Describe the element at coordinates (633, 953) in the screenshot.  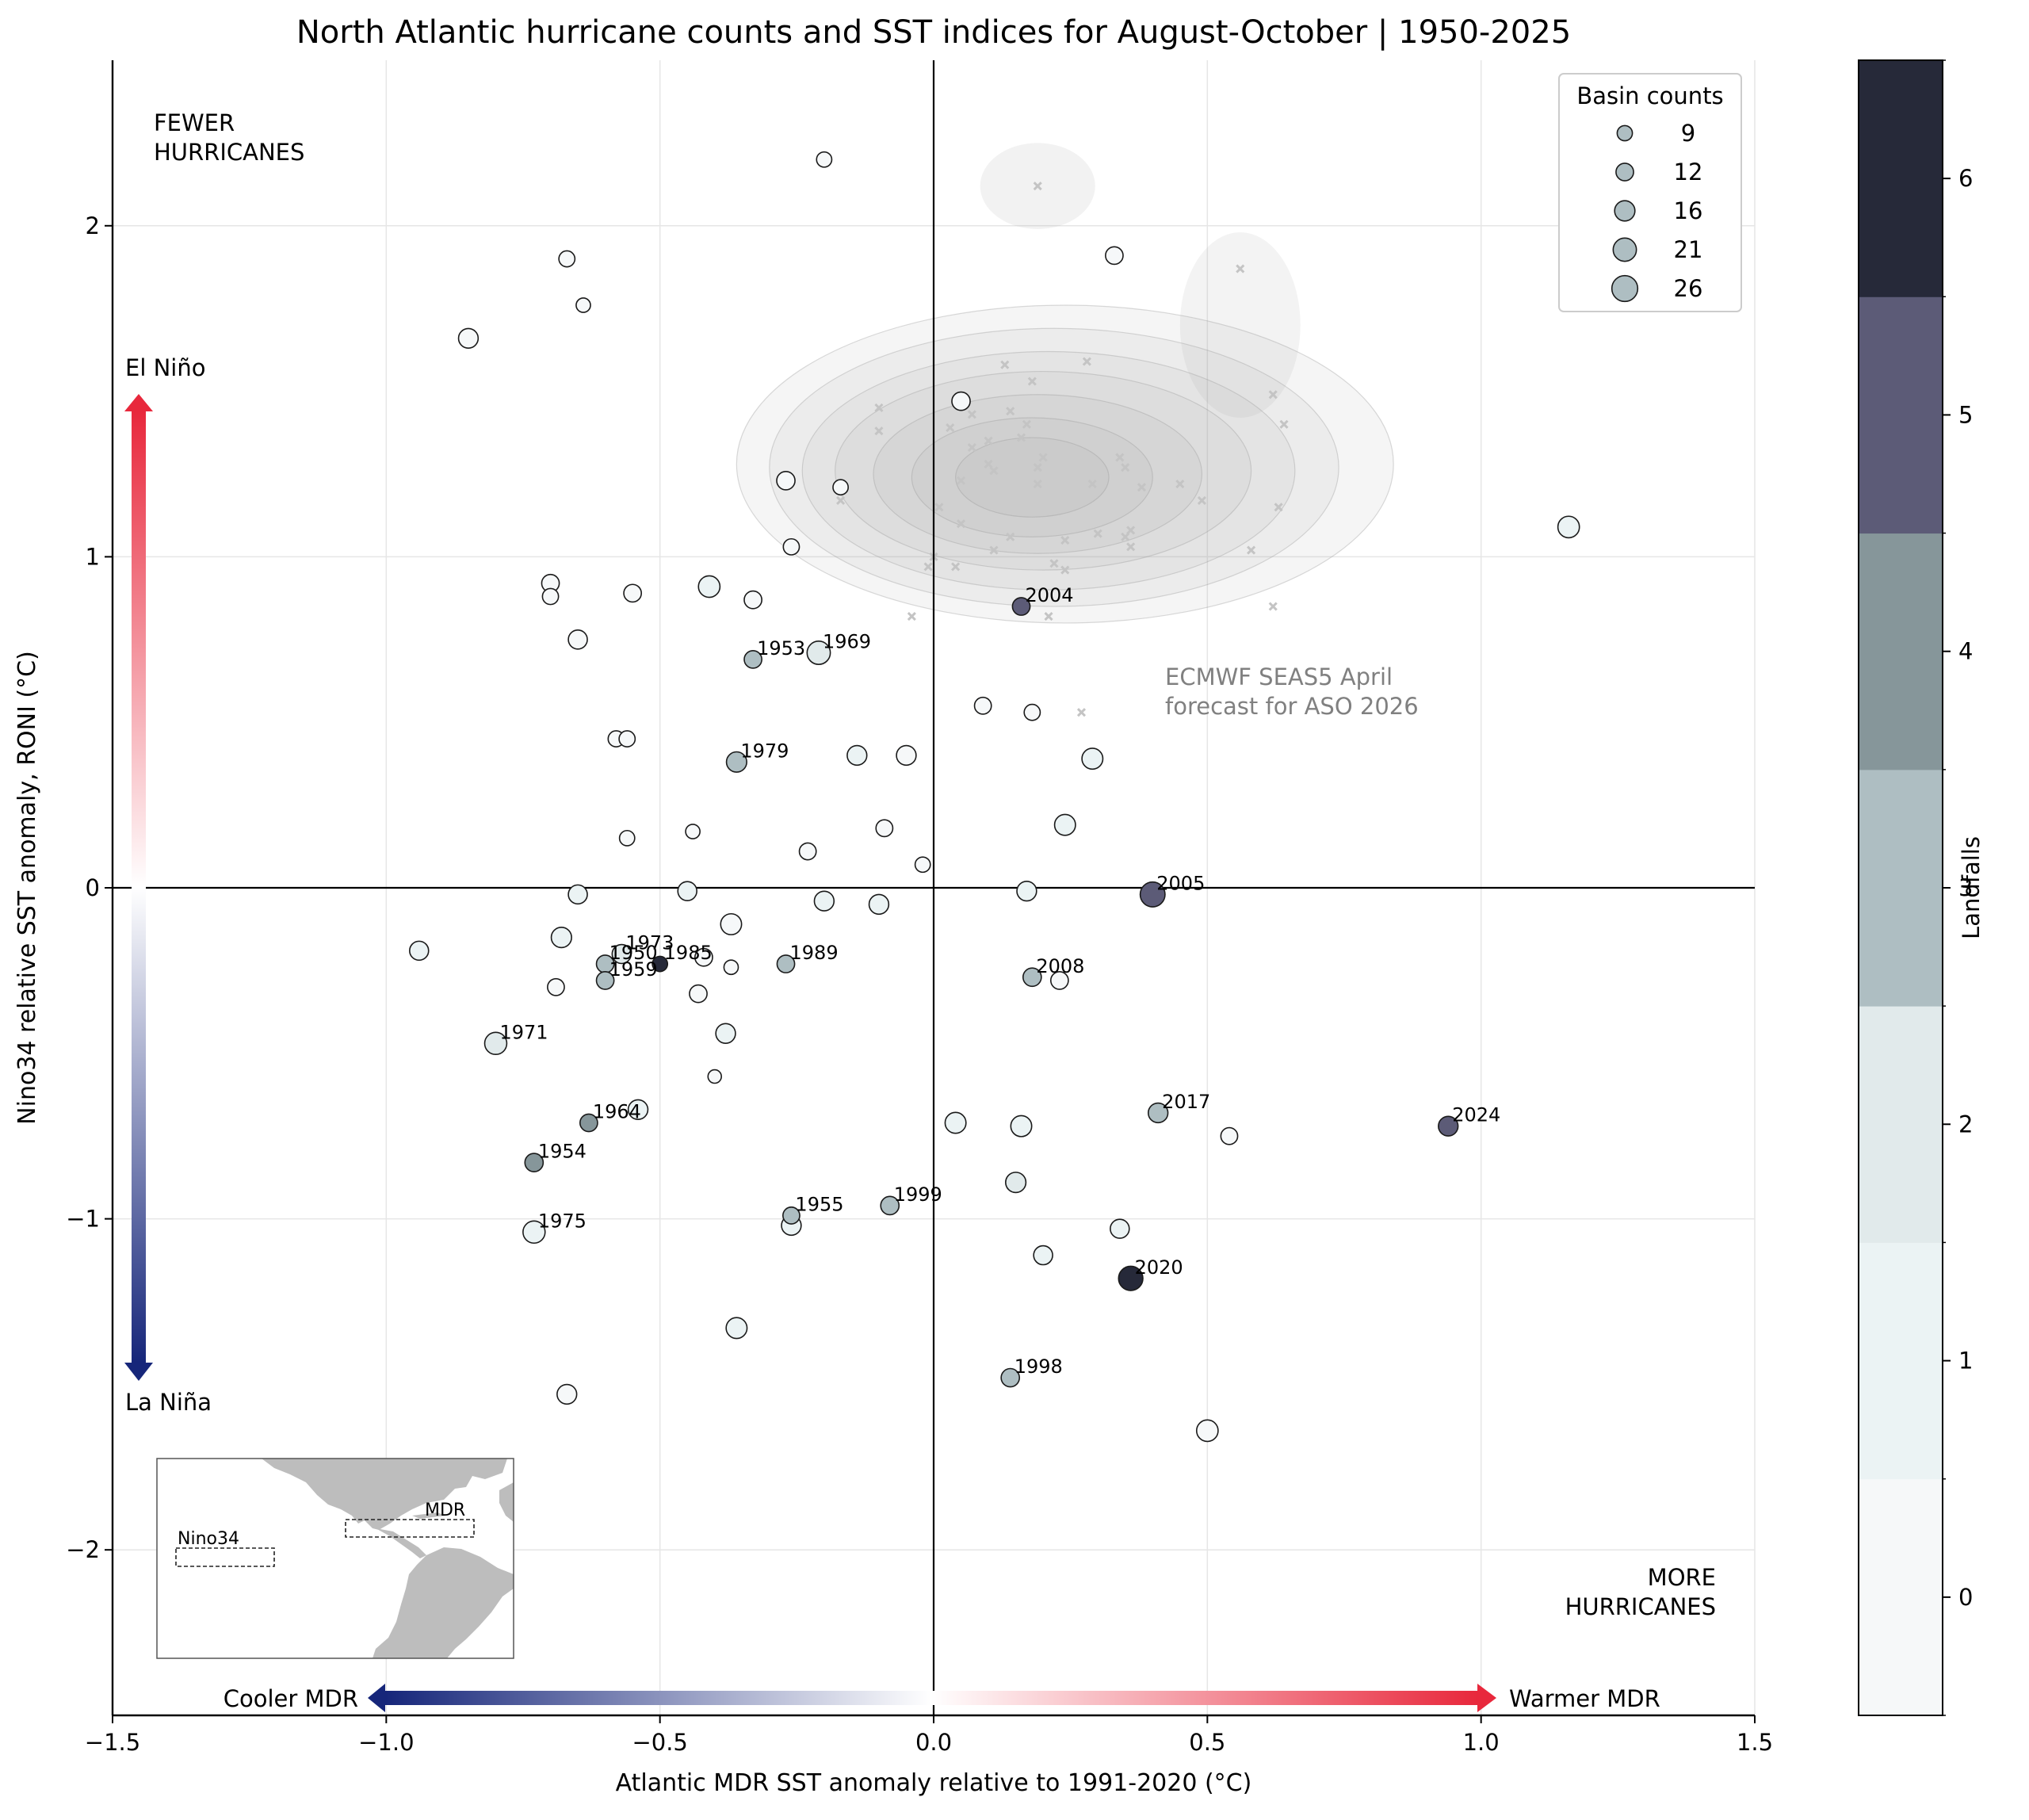
I see `year-label-1950: 1950` at that location.